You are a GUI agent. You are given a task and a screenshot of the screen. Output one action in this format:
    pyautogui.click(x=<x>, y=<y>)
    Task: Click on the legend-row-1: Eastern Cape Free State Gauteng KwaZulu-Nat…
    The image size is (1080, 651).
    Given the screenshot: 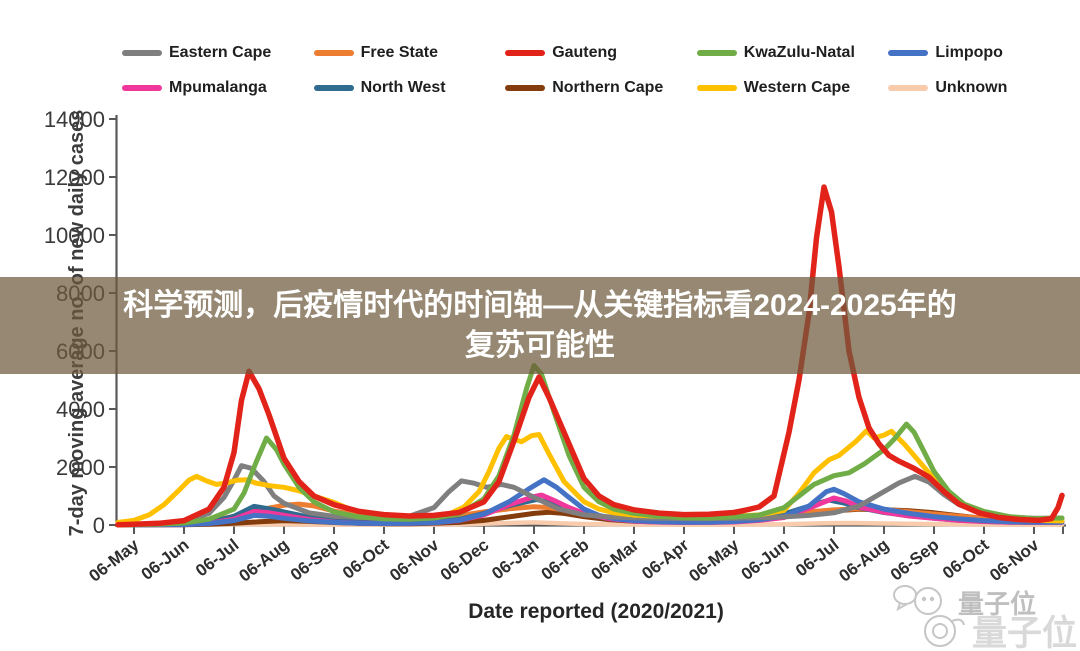 What is the action you would take?
    pyautogui.click(x=540, y=53)
    